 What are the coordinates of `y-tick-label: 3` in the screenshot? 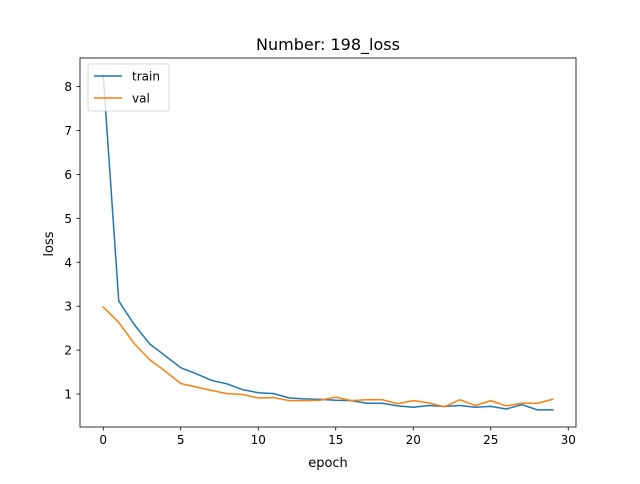 It's located at (68, 307).